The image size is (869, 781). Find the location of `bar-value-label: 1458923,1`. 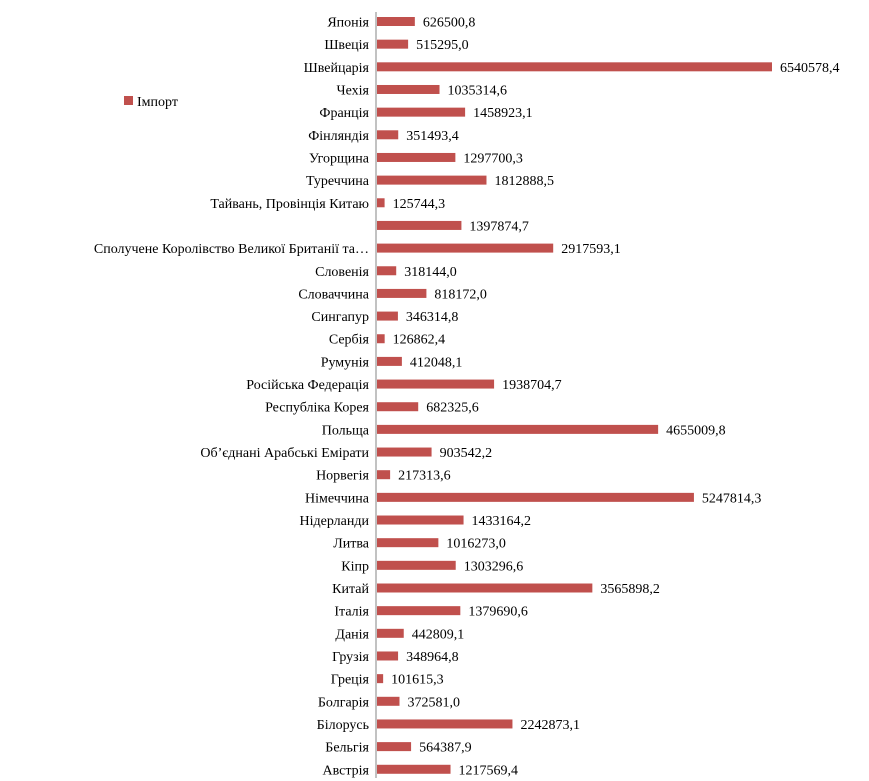

bar-value-label: 1458923,1 is located at coordinates (503, 113).